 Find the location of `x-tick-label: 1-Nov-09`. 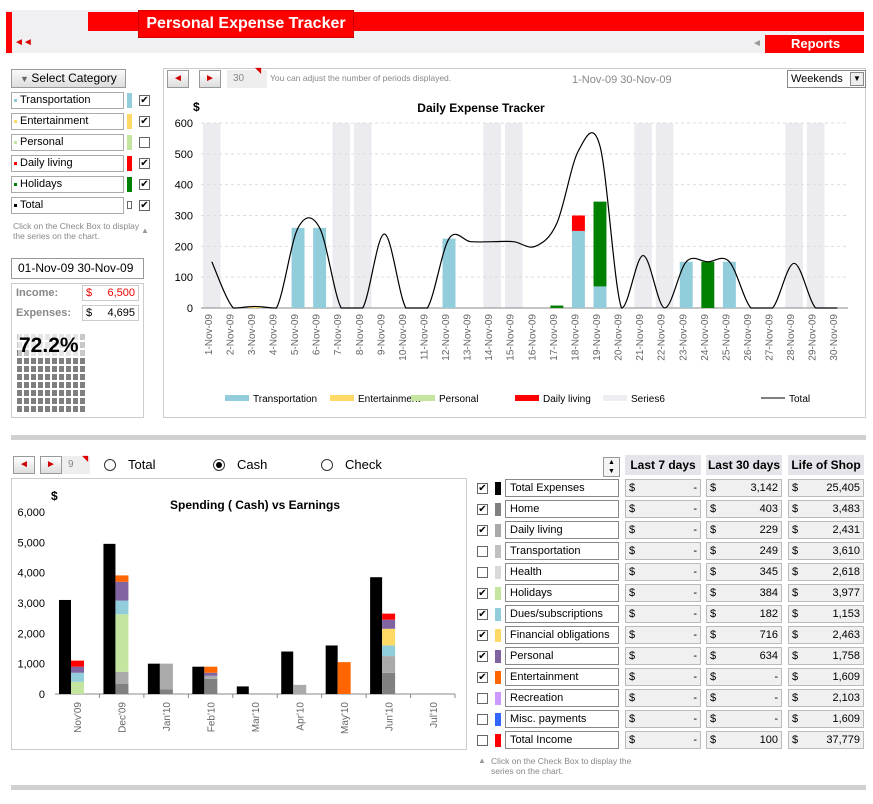

x-tick-label: 1-Nov-09 is located at coordinates (209, 335).